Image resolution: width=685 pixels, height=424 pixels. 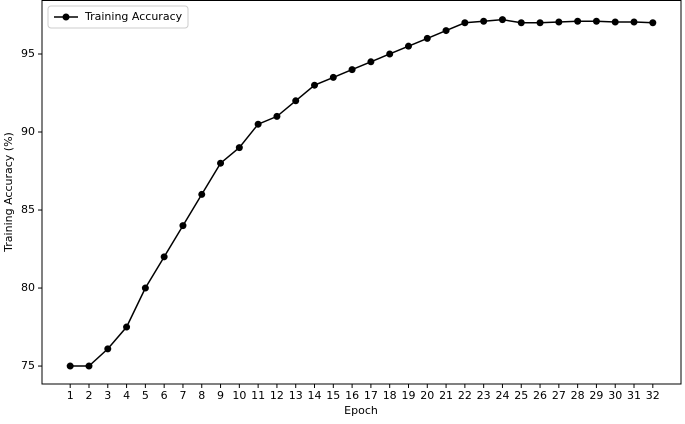 I want to click on y-tick-label: 75, so click(x=28, y=365).